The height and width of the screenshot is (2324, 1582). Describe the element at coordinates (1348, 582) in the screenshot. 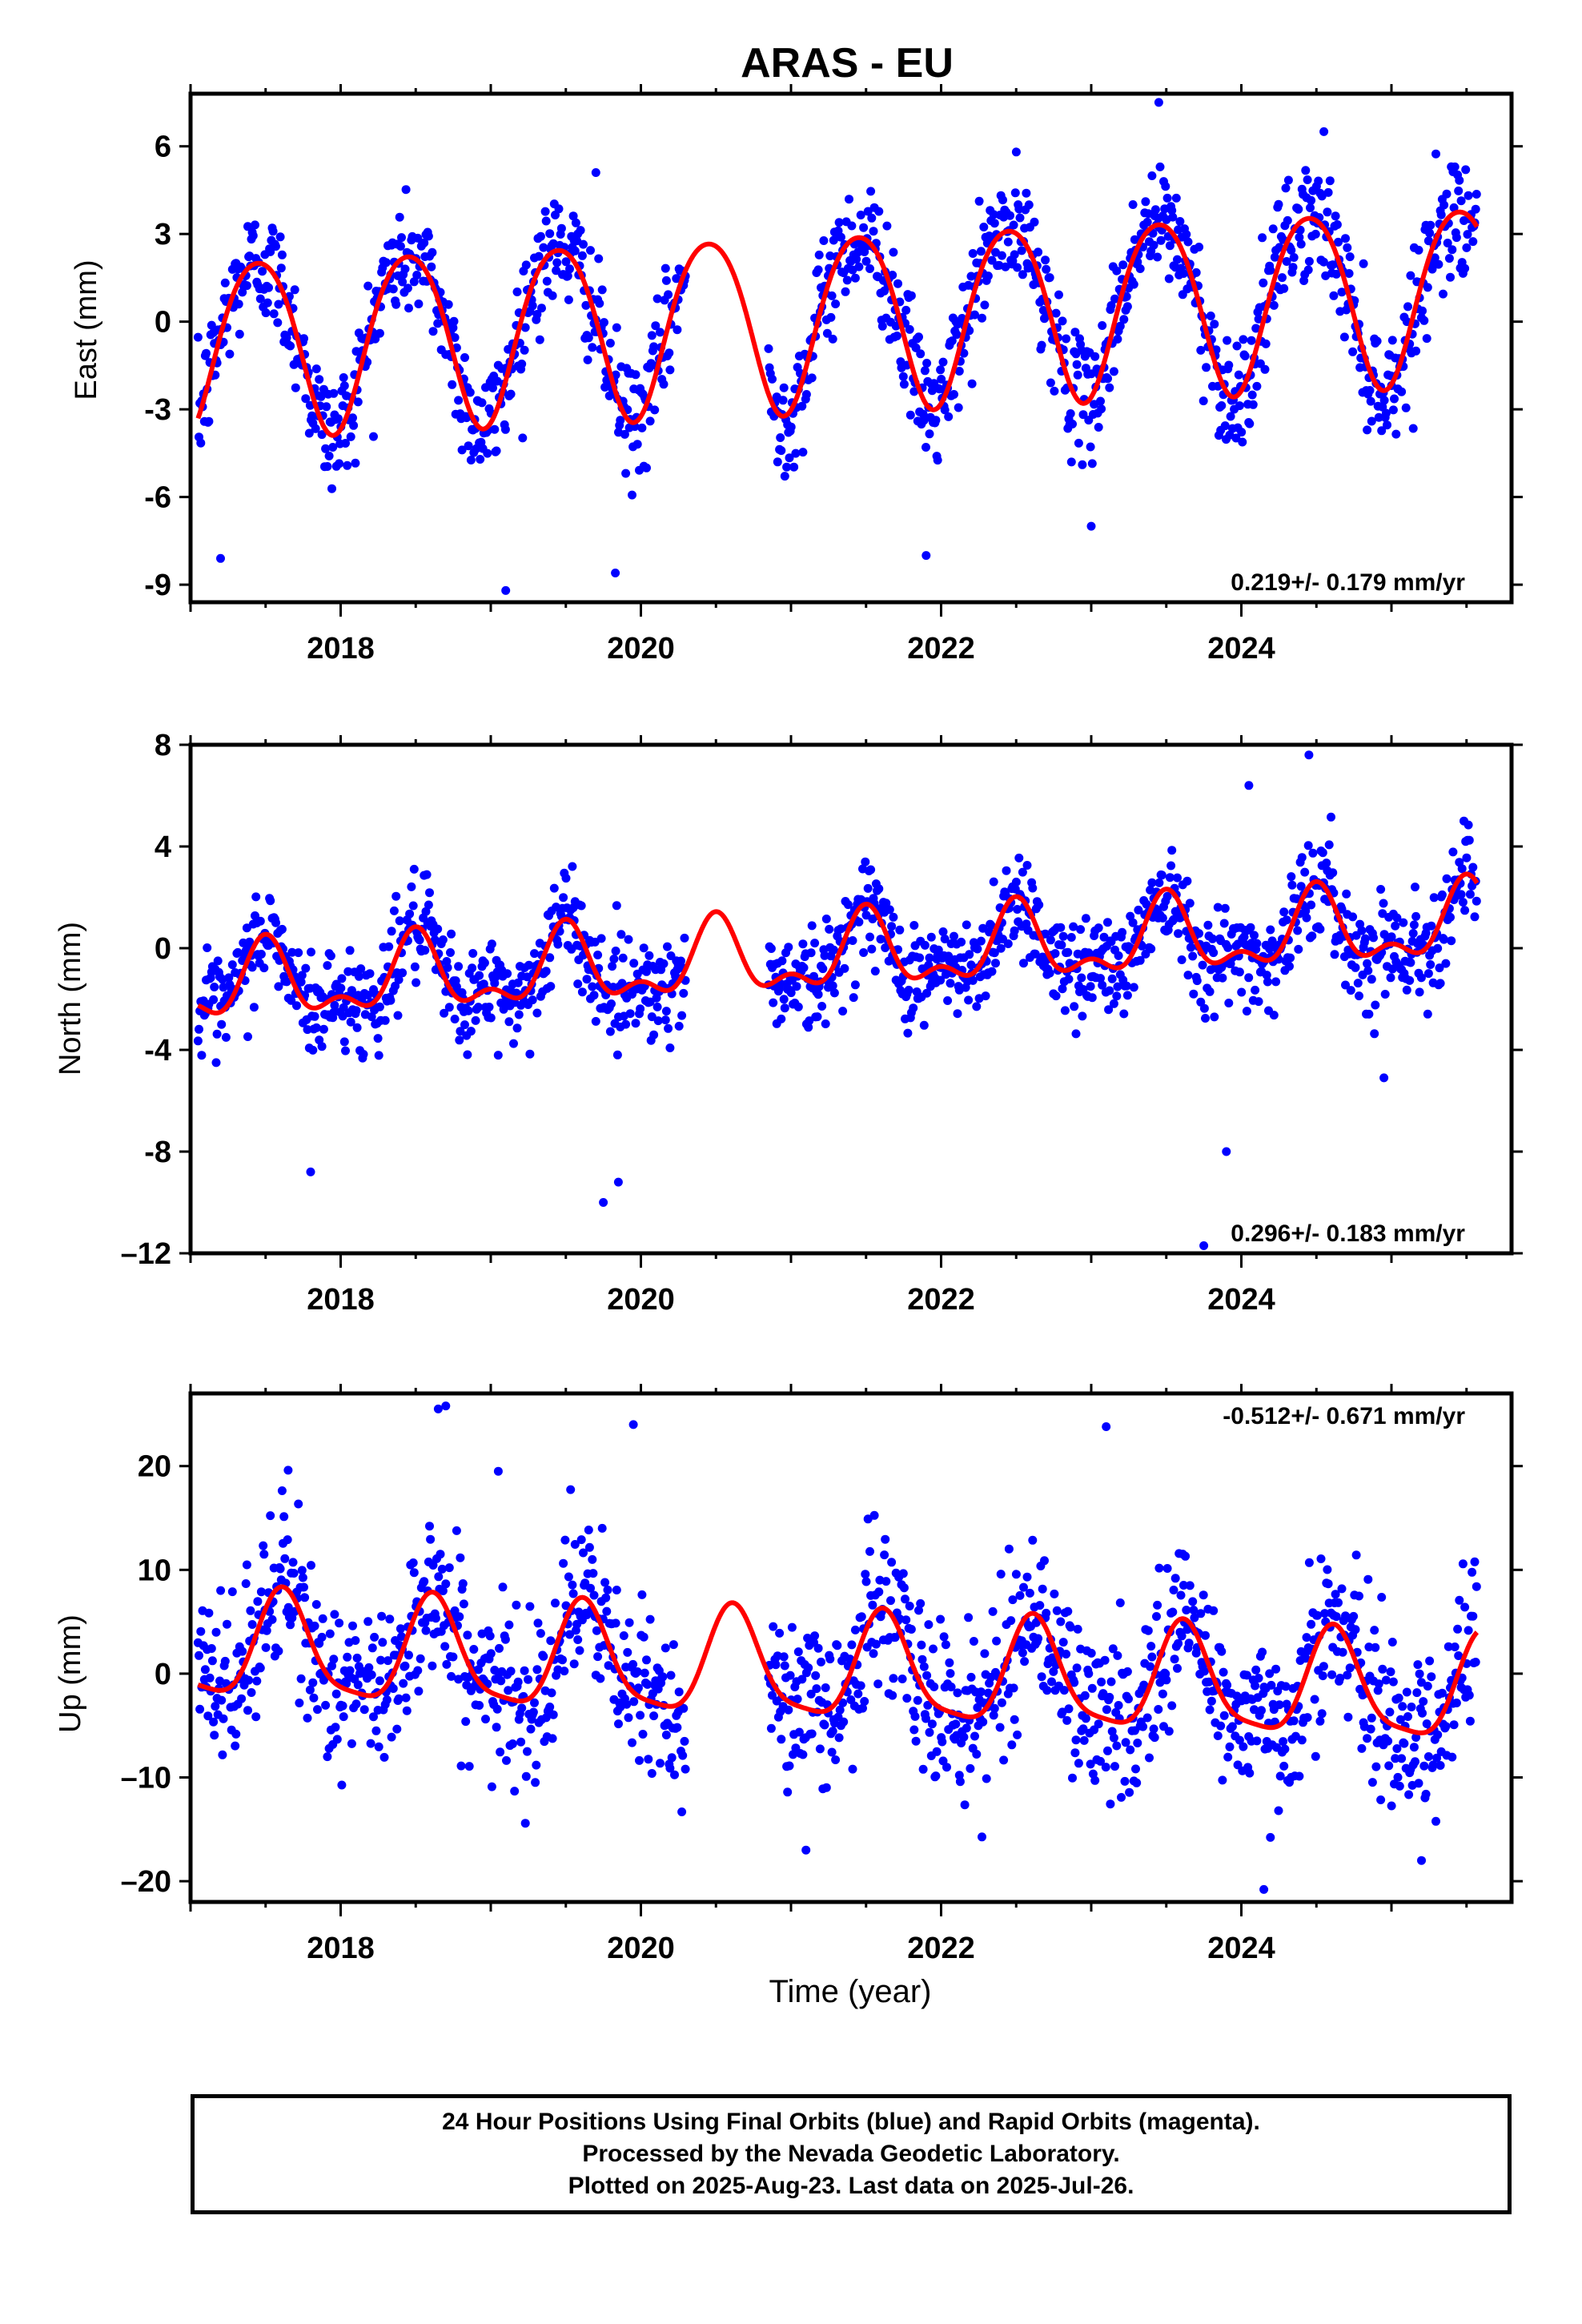

I see `east-rate-label: 0.219+/- 0.179 mm/yr` at that location.